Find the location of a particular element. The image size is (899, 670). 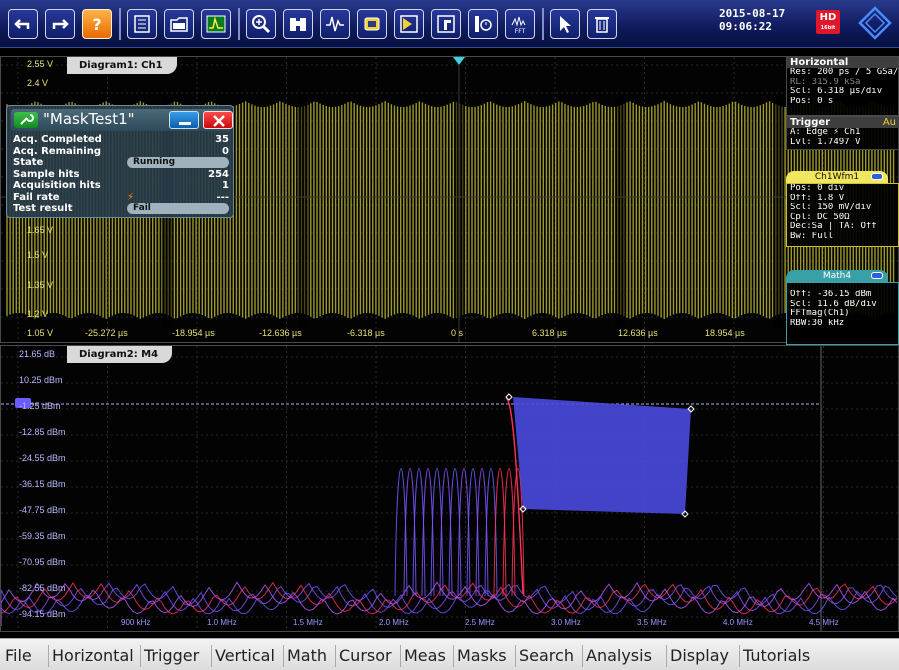

diagram1-y-label: 1.35 V is located at coordinates (40, 285).